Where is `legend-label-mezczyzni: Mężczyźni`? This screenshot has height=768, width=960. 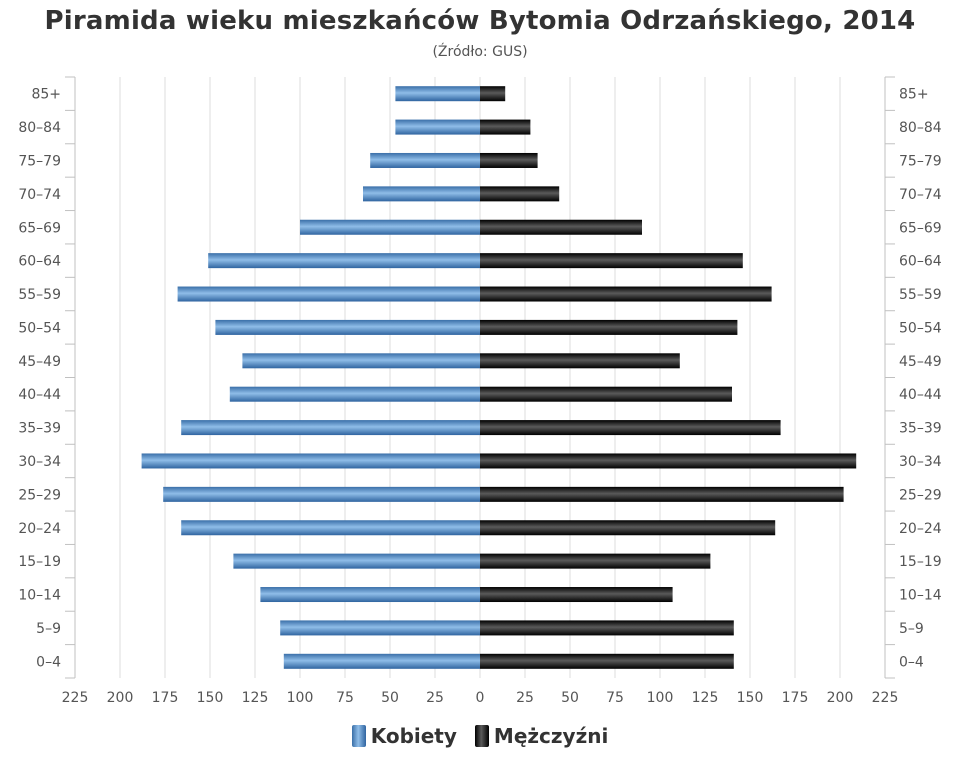 legend-label-mezczyzni: Mężczyźni is located at coordinates (551, 736).